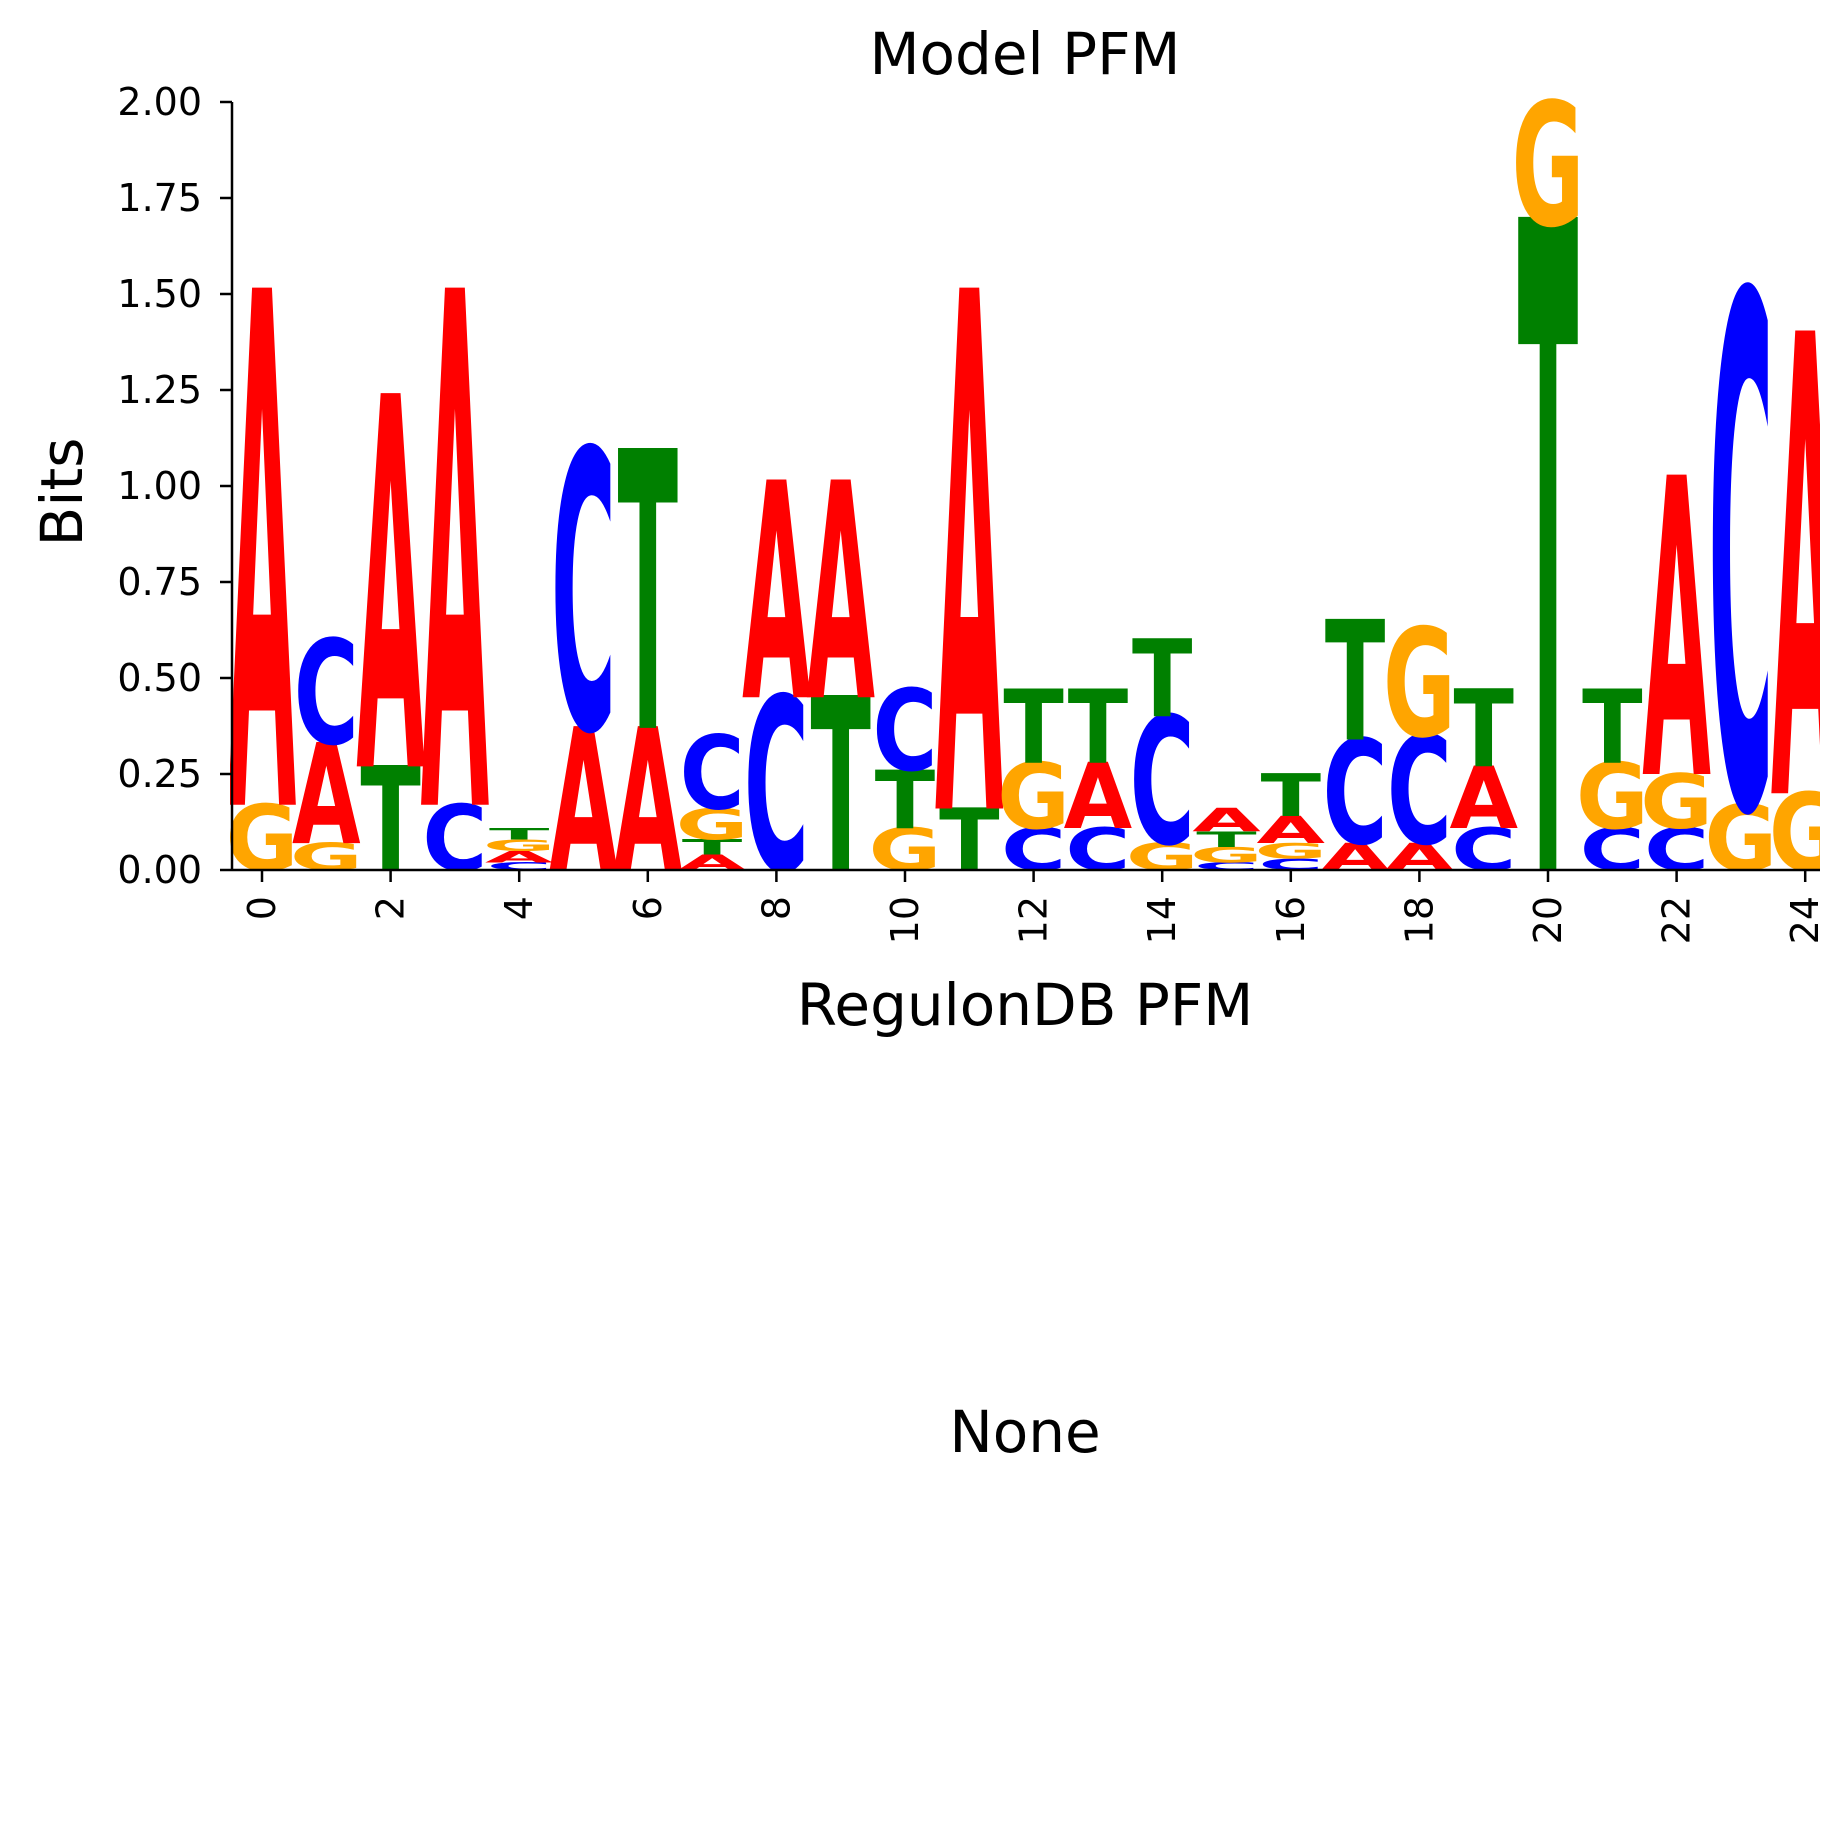 The image size is (1834, 1834). Describe the element at coordinates (1291, 920) in the screenshot. I see `x-tick-label: 16` at that location.